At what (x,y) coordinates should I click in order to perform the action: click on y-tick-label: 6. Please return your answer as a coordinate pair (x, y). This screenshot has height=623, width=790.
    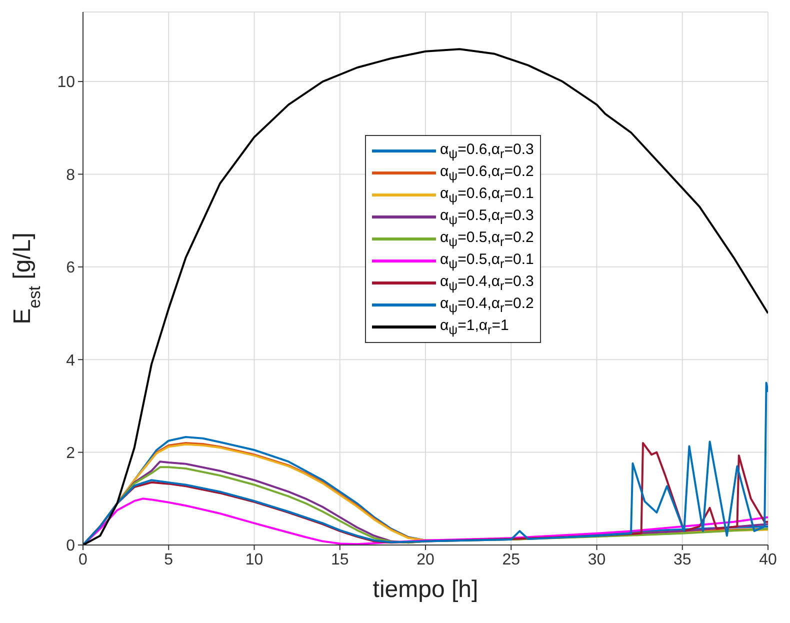
    Looking at the image, I should click on (71, 268).